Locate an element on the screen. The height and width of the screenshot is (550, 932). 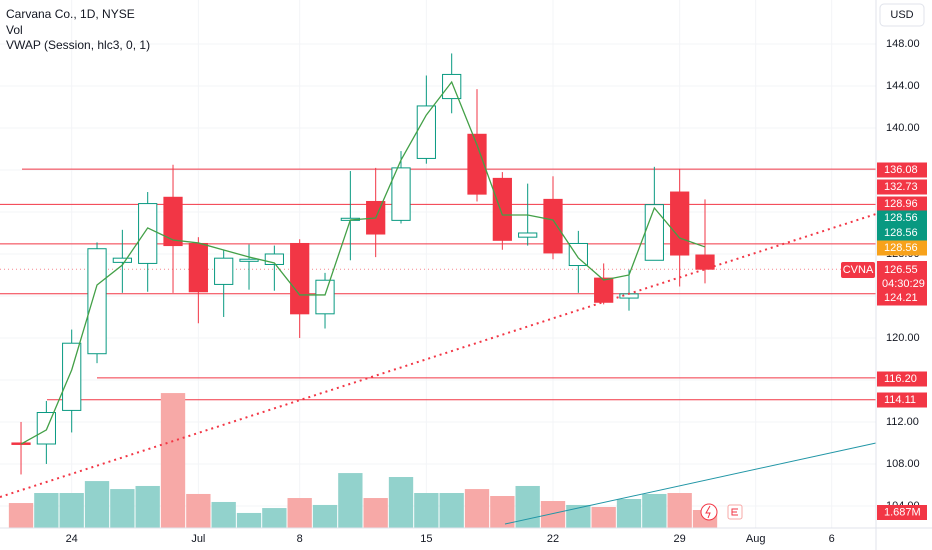
event-icon is located at coordinates (709, 512).